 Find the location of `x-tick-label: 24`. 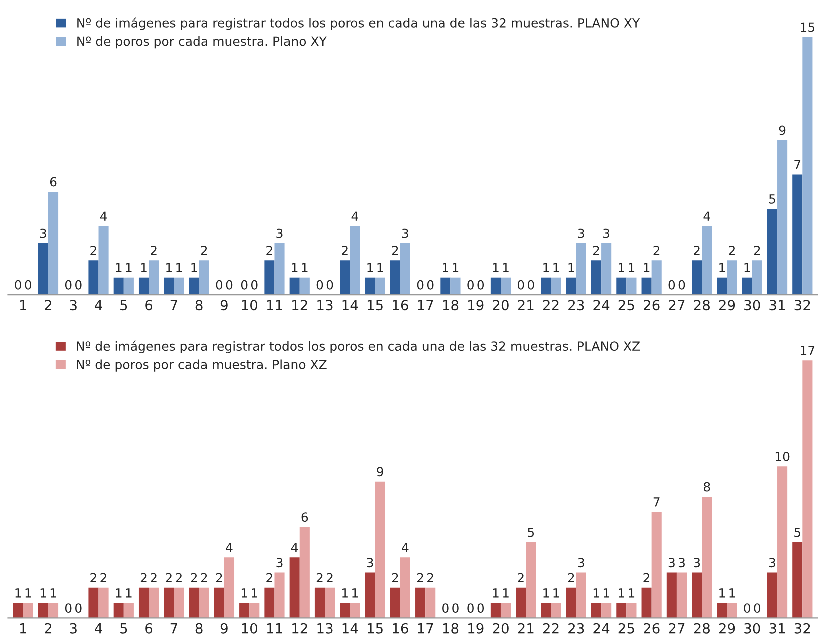

x-tick-label: 24 is located at coordinates (602, 305).